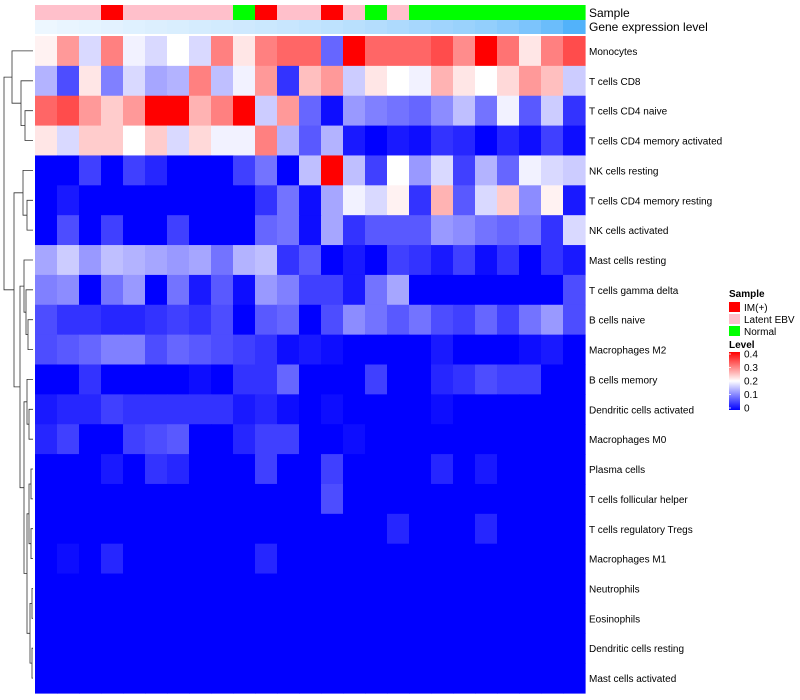 The width and height of the screenshot is (800, 700). Describe the element at coordinates (648, 27) in the screenshot. I see `annotation-label-gene-expression: Gene expression level` at that location.